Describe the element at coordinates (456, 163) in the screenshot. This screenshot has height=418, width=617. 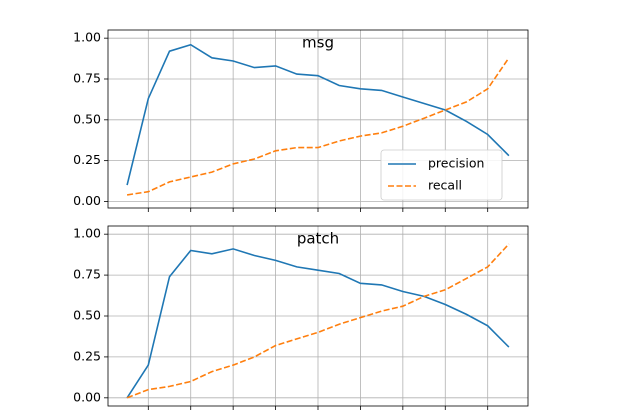
I see `legend-label: precision` at that location.